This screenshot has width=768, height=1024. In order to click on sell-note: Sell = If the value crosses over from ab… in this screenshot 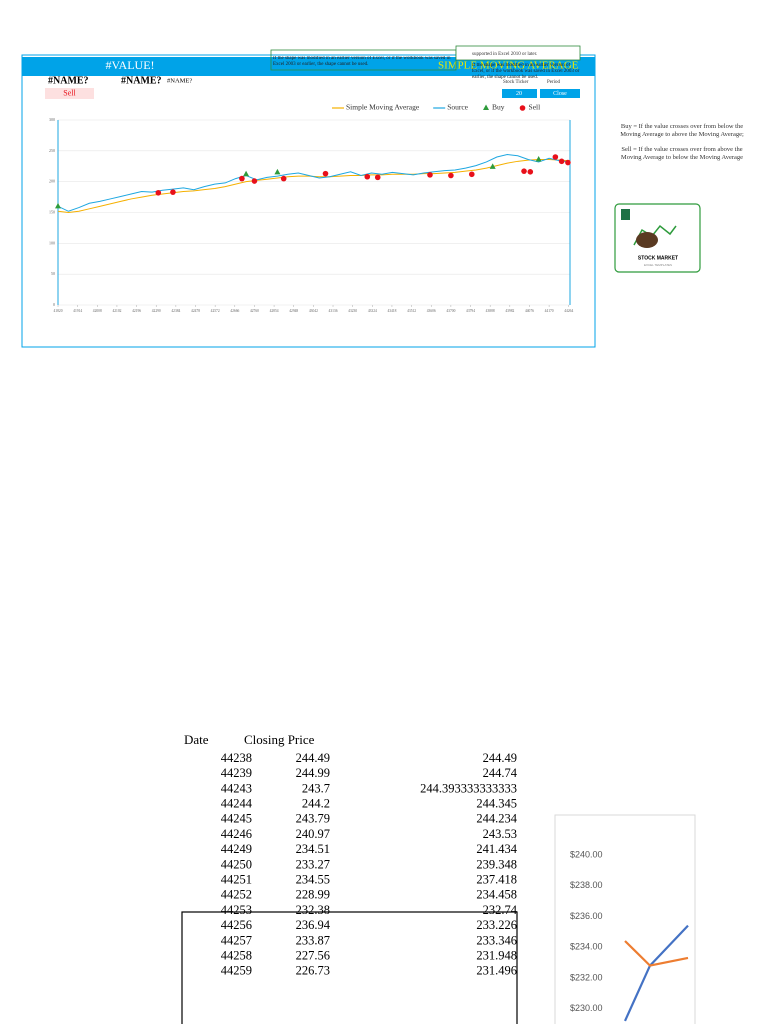, I will do `click(682, 153)`.